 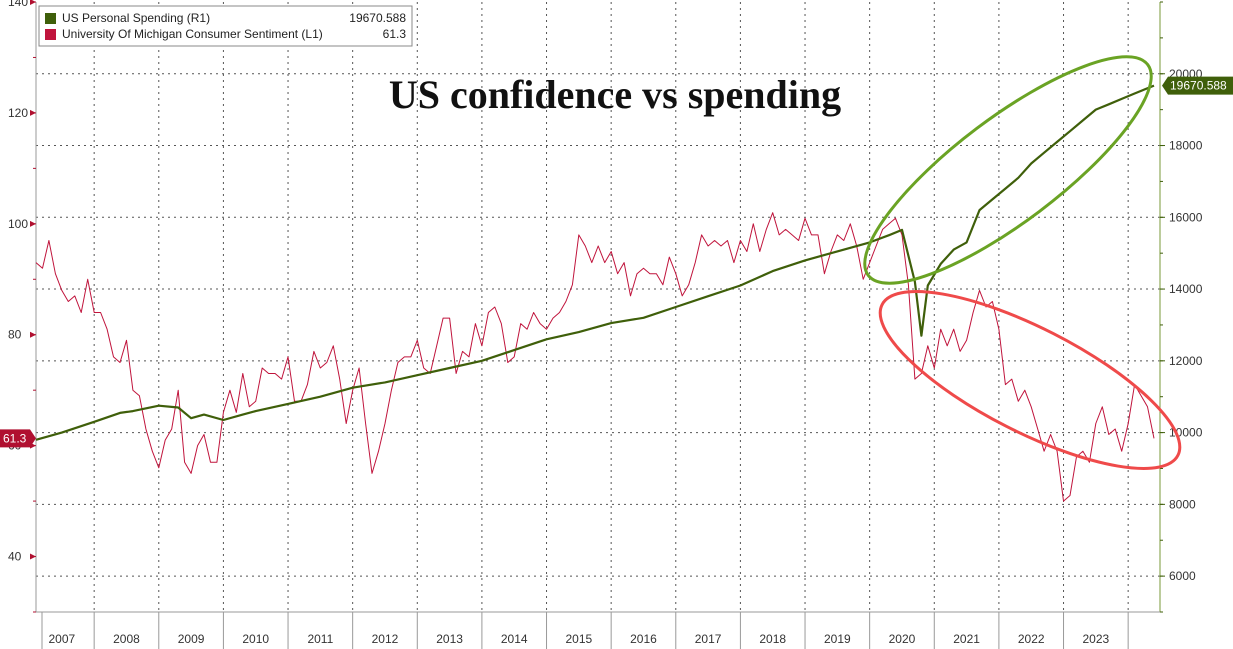 What do you see at coordinates (1182, 576) in the screenshot?
I see `right-tick-label: 6000` at bounding box center [1182, 576].